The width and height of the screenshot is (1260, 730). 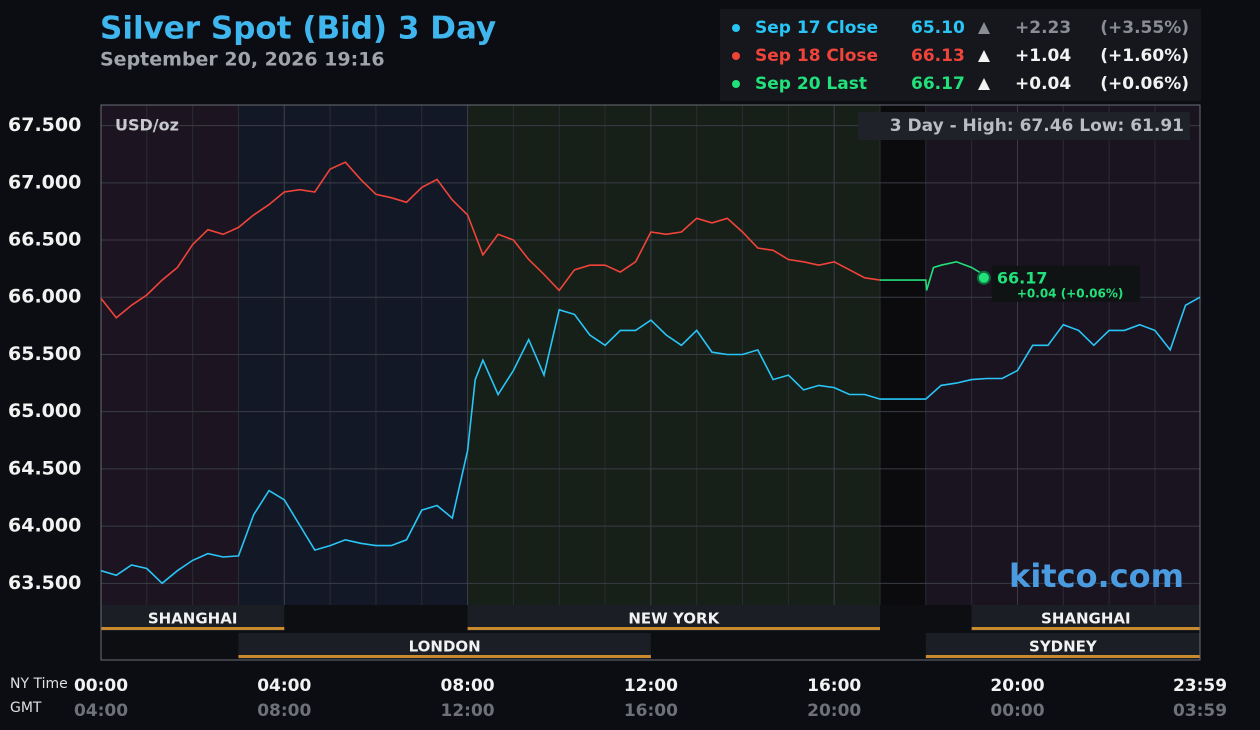 I want to click on session-label: NEW YORK, so click(x=674, y=619).